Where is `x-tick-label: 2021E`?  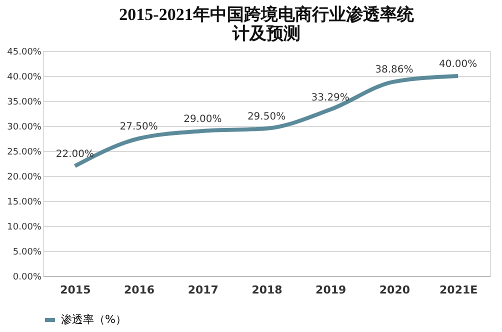
x-tick-label: 2021E is located at coordinates (459, 290).